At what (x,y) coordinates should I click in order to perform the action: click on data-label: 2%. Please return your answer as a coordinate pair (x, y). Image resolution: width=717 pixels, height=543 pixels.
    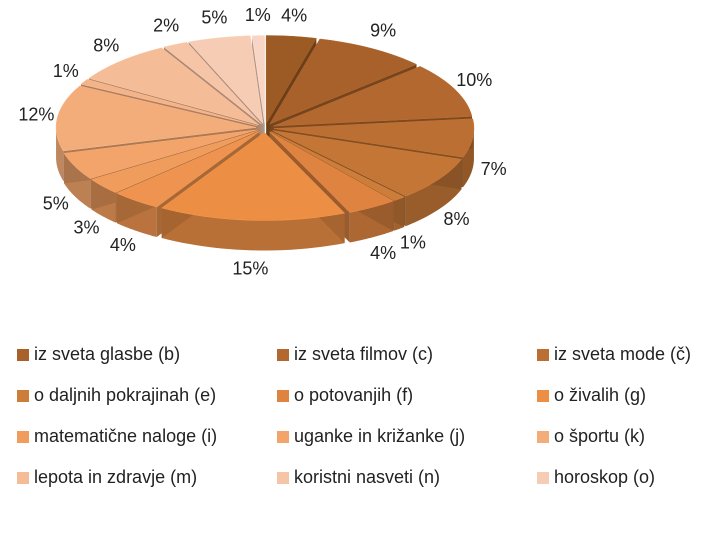
    Looking at the image, I should click on (166, 26).